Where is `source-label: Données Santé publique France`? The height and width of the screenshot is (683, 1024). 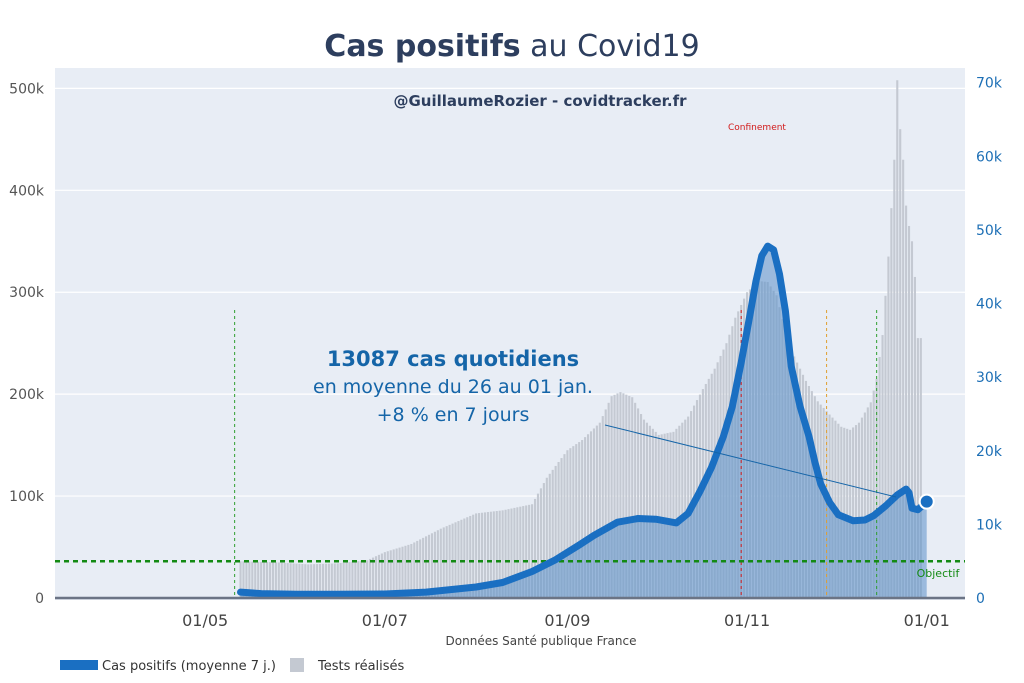 source-label: Données Santé publique France is located at coordinates (541, 641).